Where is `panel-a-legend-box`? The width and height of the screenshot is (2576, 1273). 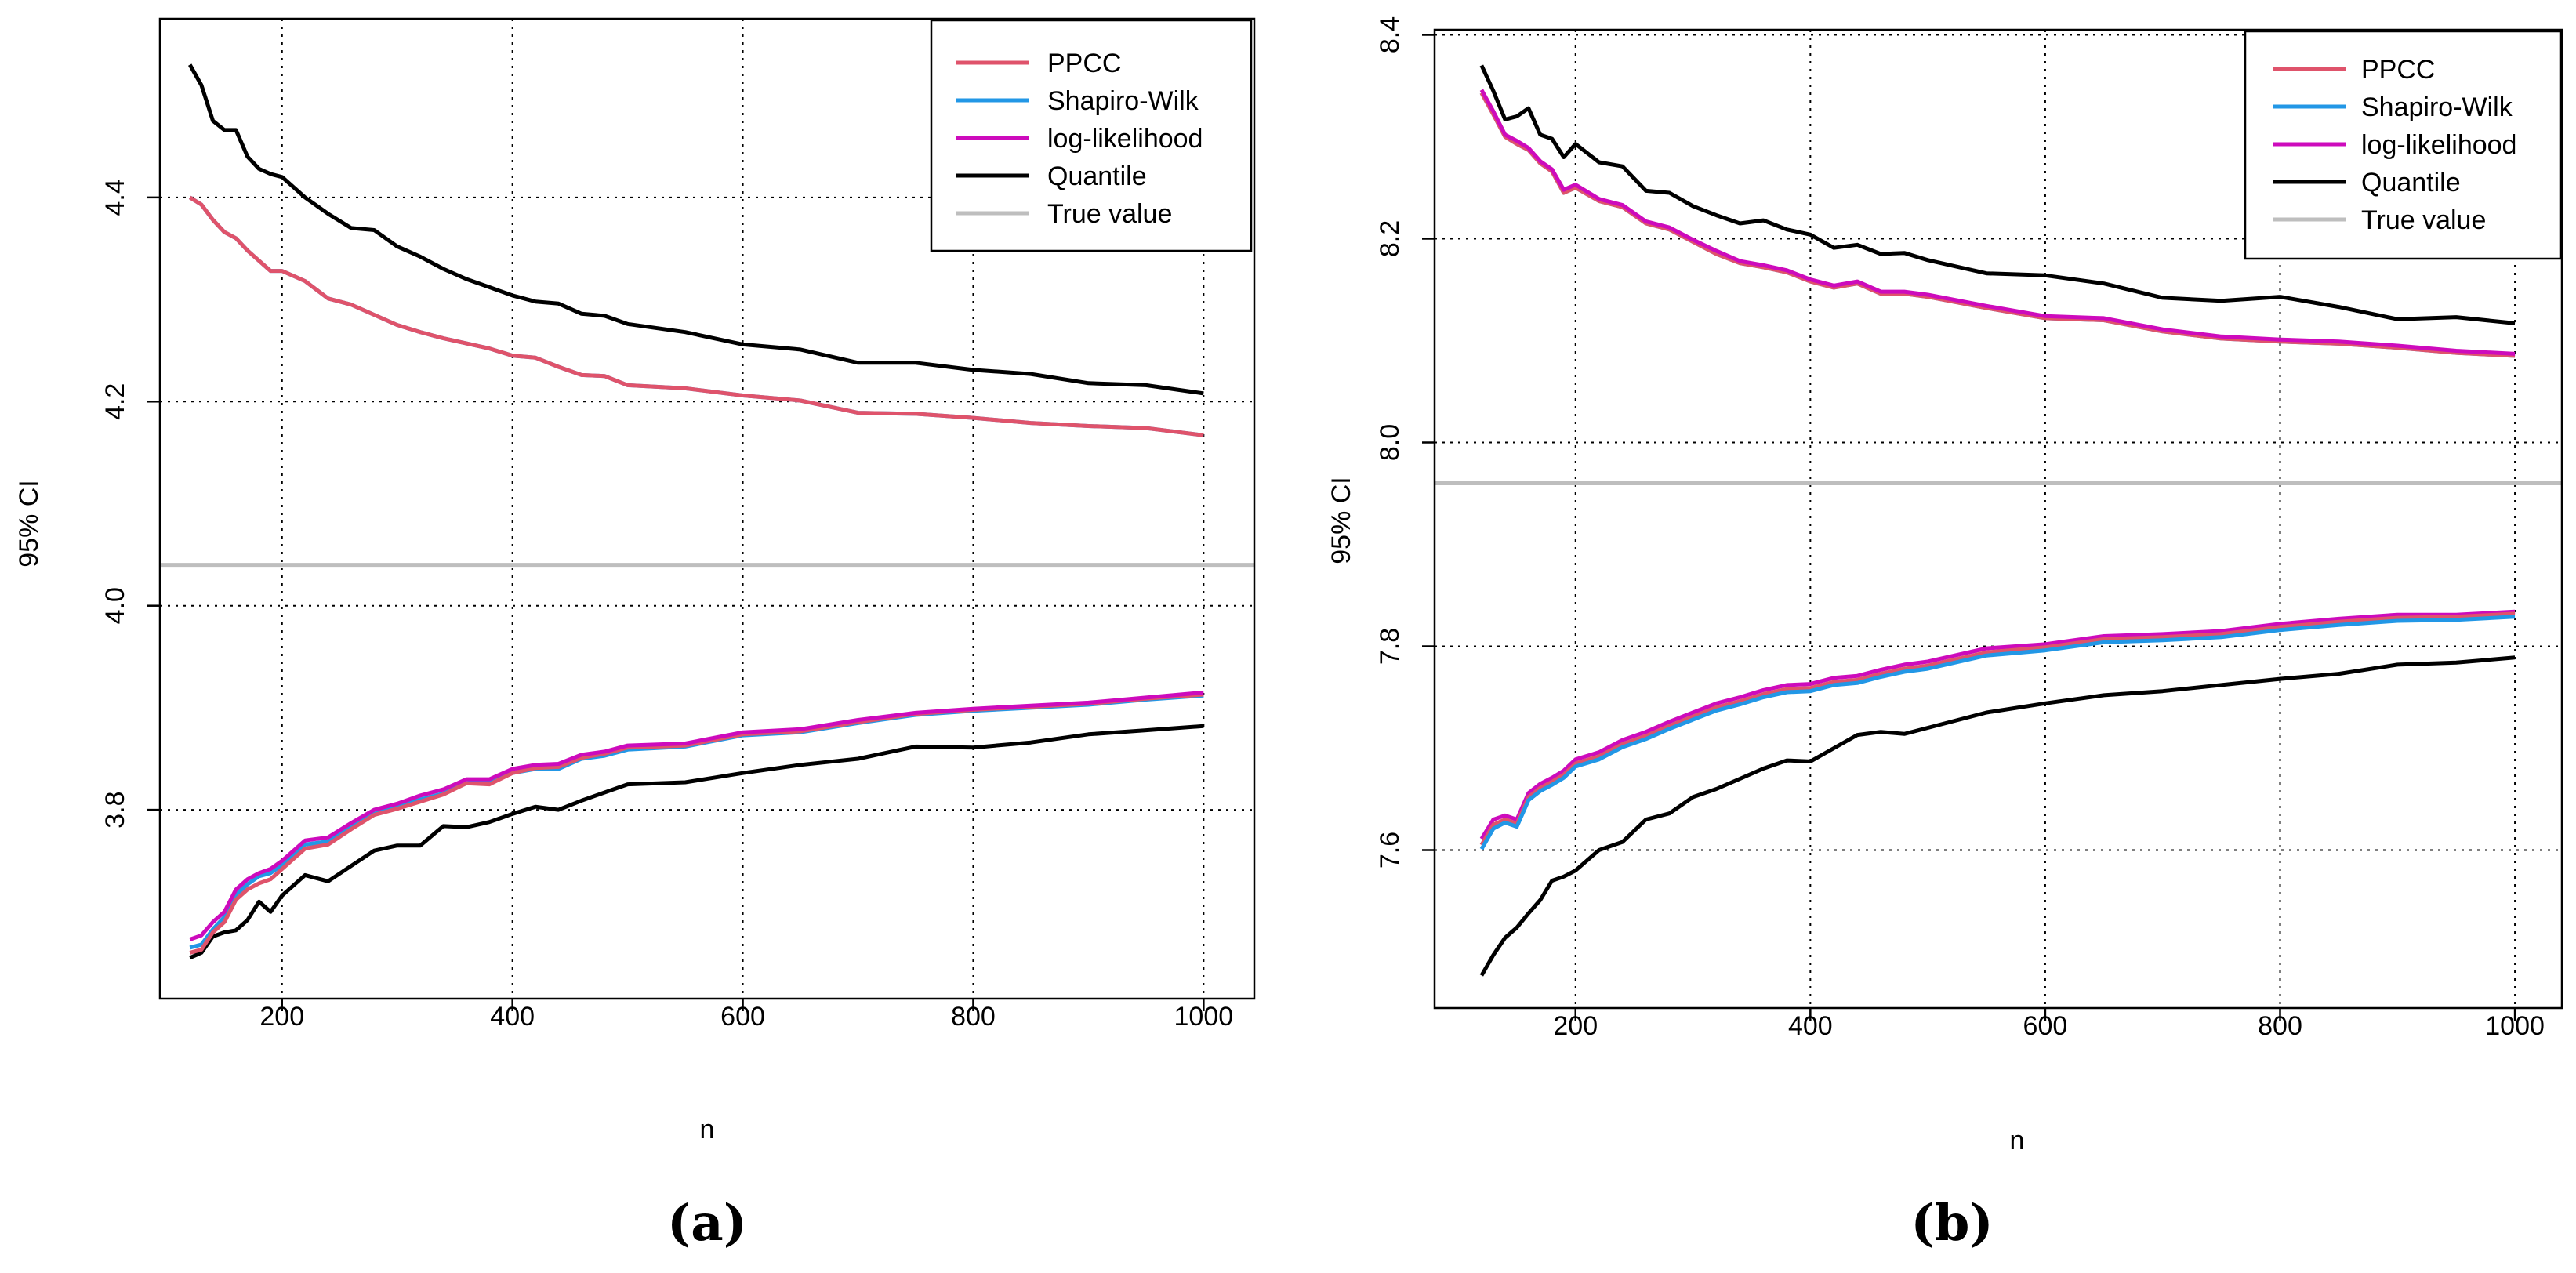 panel-a-legend-box is located at coordinates (1091, 135).